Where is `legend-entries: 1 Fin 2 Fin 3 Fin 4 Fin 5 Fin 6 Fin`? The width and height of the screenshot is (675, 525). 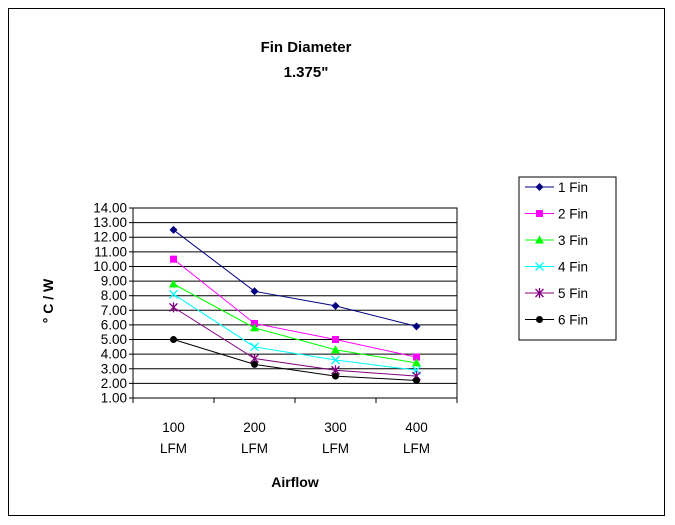 legend-entries: 1 Fin 2 Fin 3 Fin 4 Fin 5 Fin 6 Fin is located at coordinates (556, 254).